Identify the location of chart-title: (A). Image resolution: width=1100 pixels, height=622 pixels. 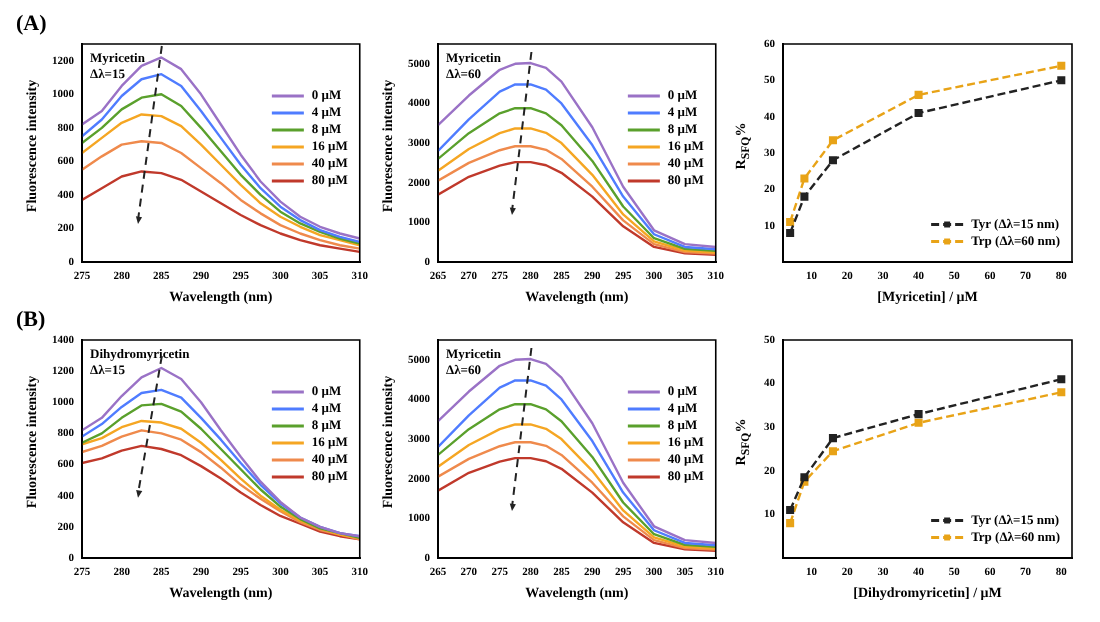
(31, 24).